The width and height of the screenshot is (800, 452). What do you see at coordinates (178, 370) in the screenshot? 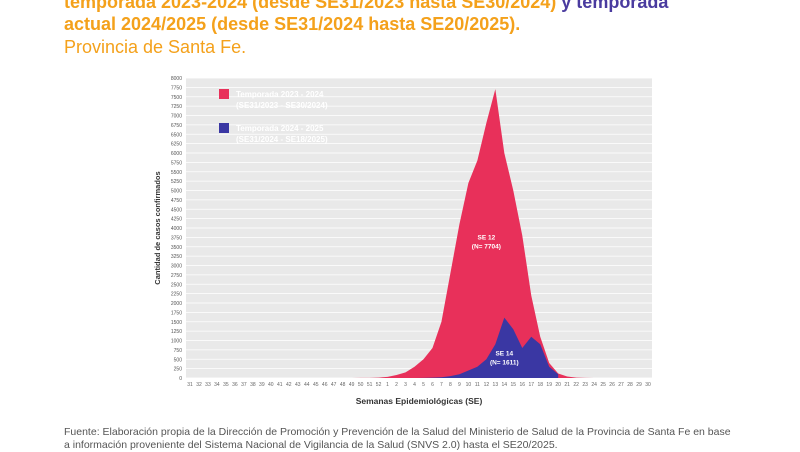
I see `y-tick-label: 250` at bounding box center [178, 370].